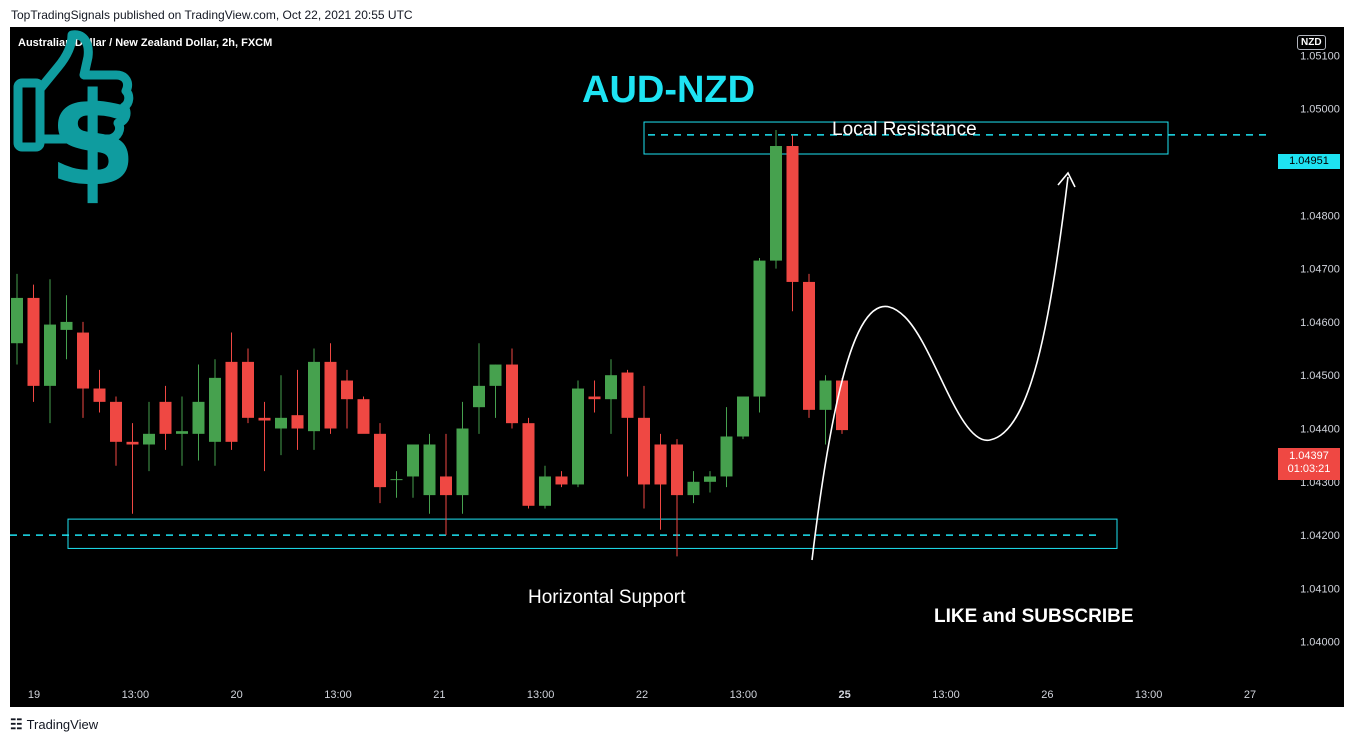 The image size is (1354, 743). Describe the element at coordinates (1320, 536) in the screenshot. I see `price-tick-label: 1.04200` at that location.